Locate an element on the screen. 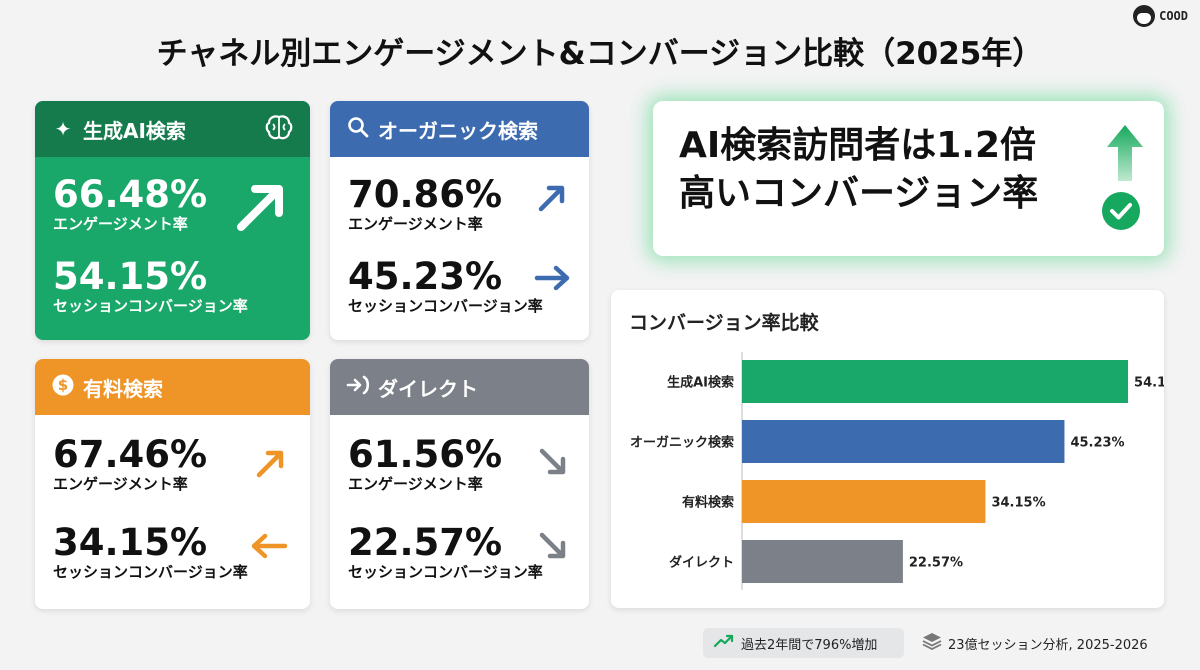  category-label: オーガニック検索 is located at coordinates (682, 443).